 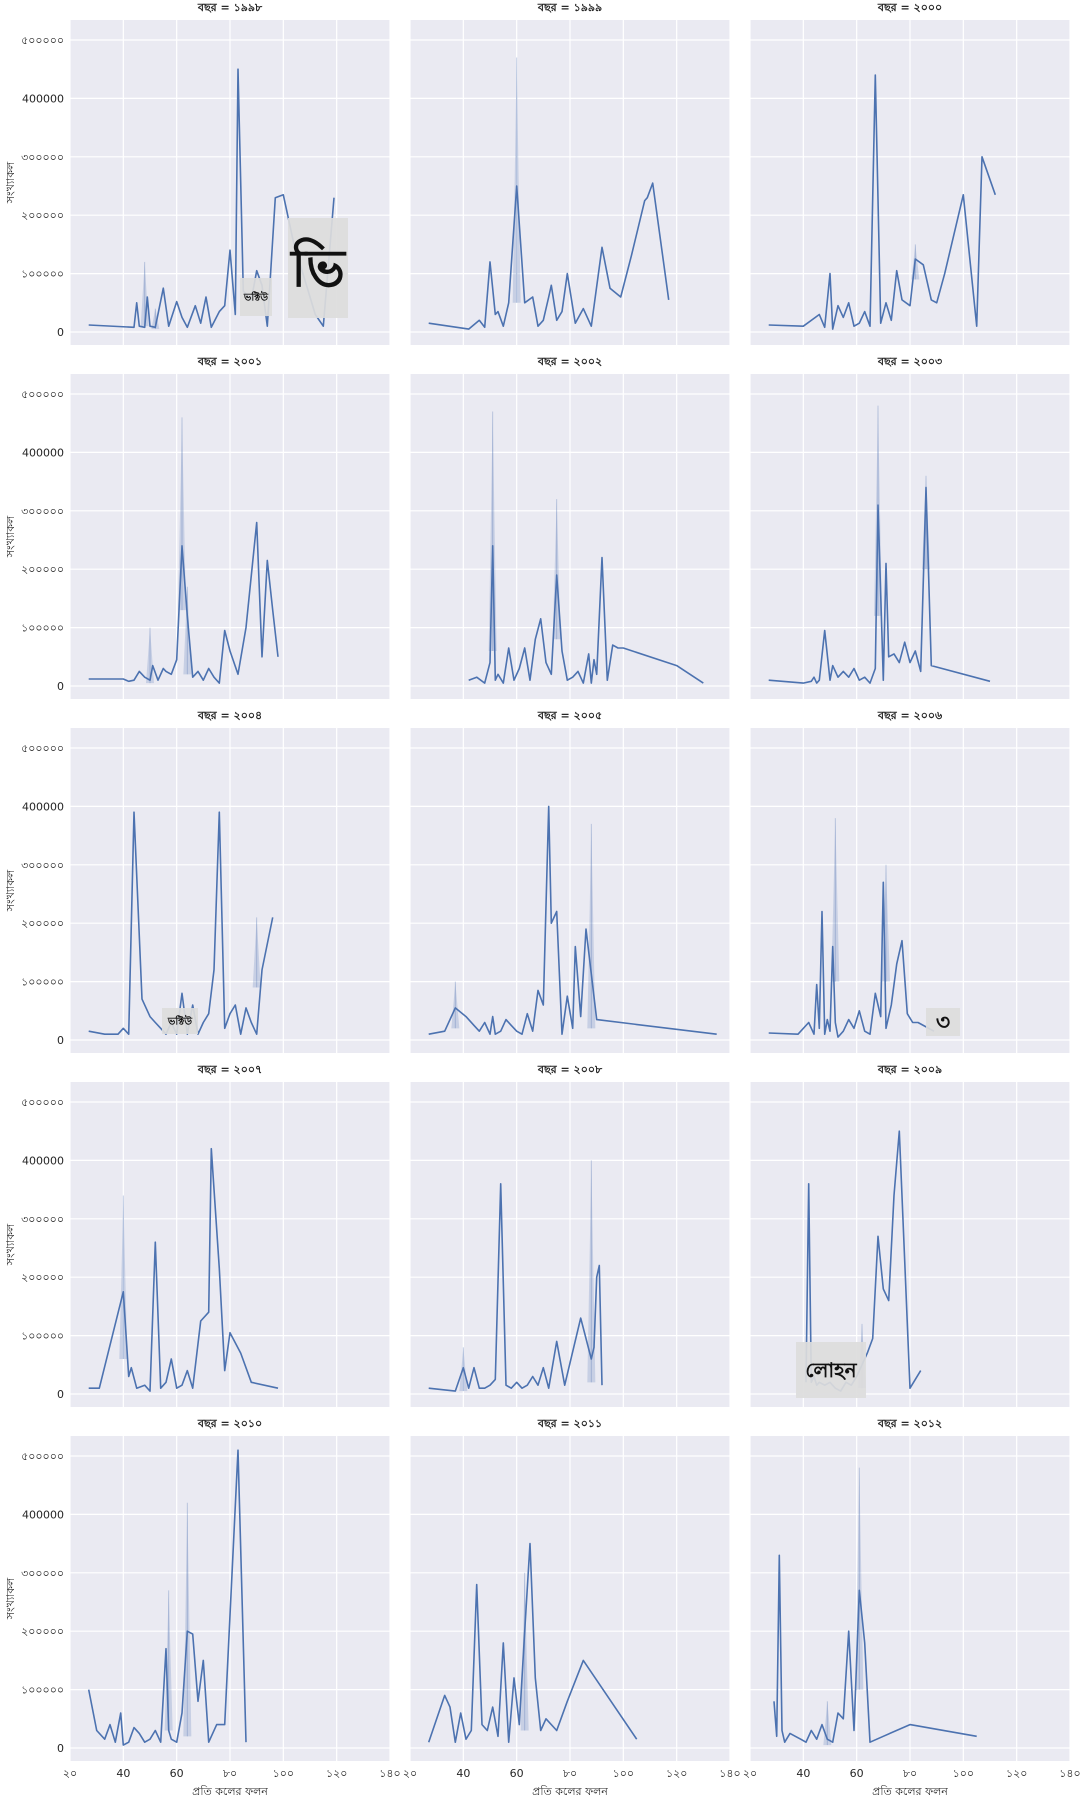 I want to click on panel-title: বছর = ২০১২, so click(x=909, y=1423).